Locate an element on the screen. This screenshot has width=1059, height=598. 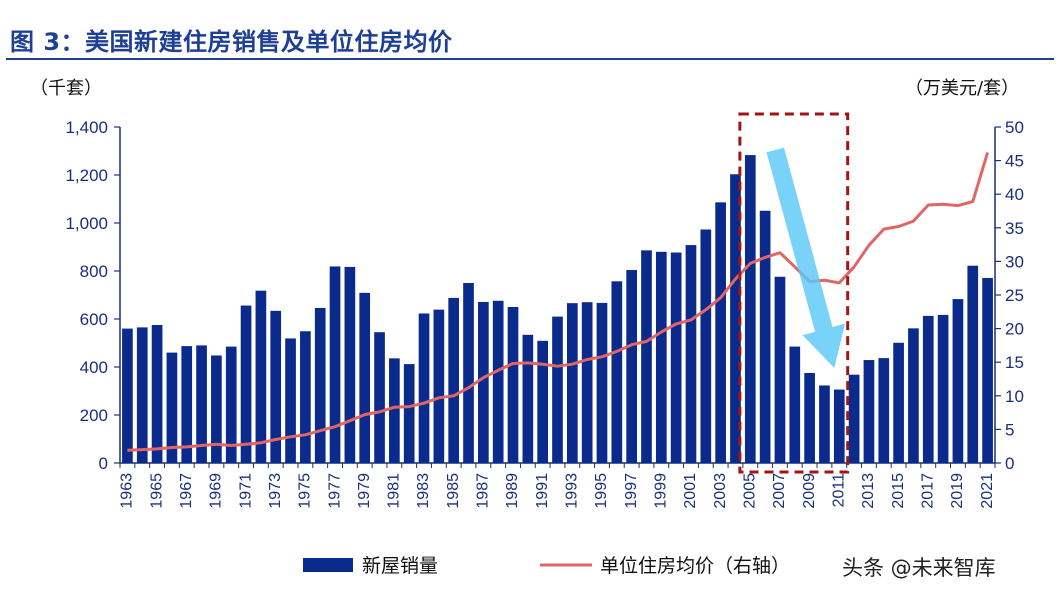
right-tick-label: 15 is located at coordinates (1014, 362).